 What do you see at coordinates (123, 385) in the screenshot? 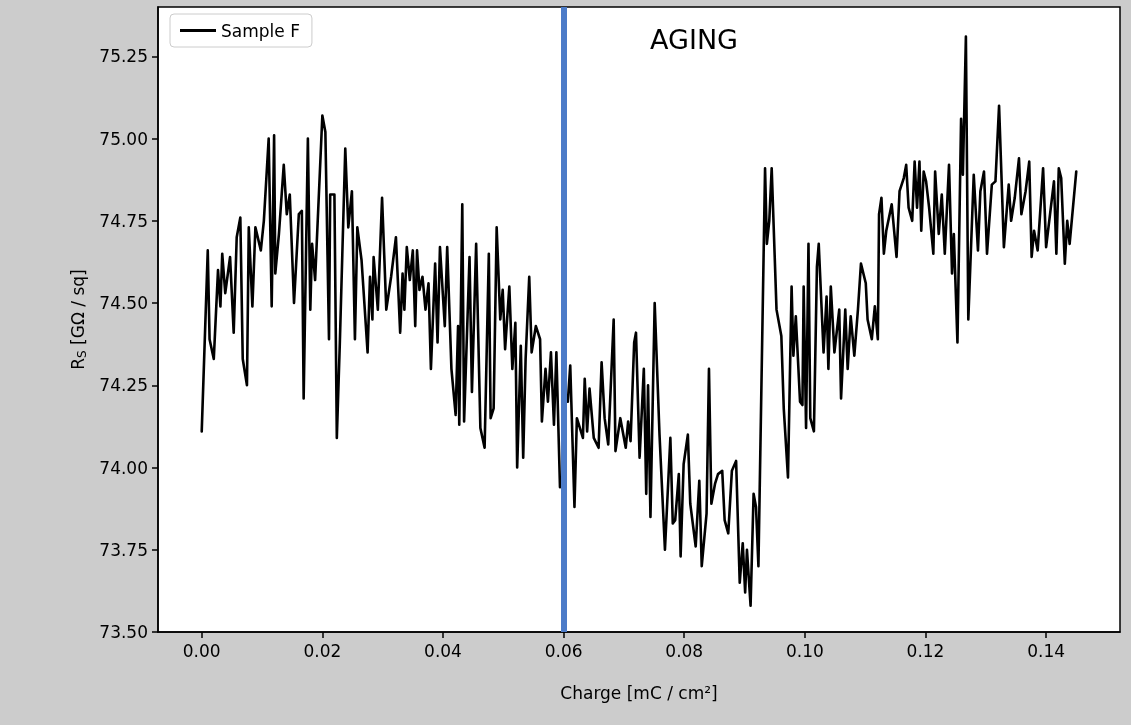
I see `y-tick-label: 74.25` at bounding box center [123, 385].